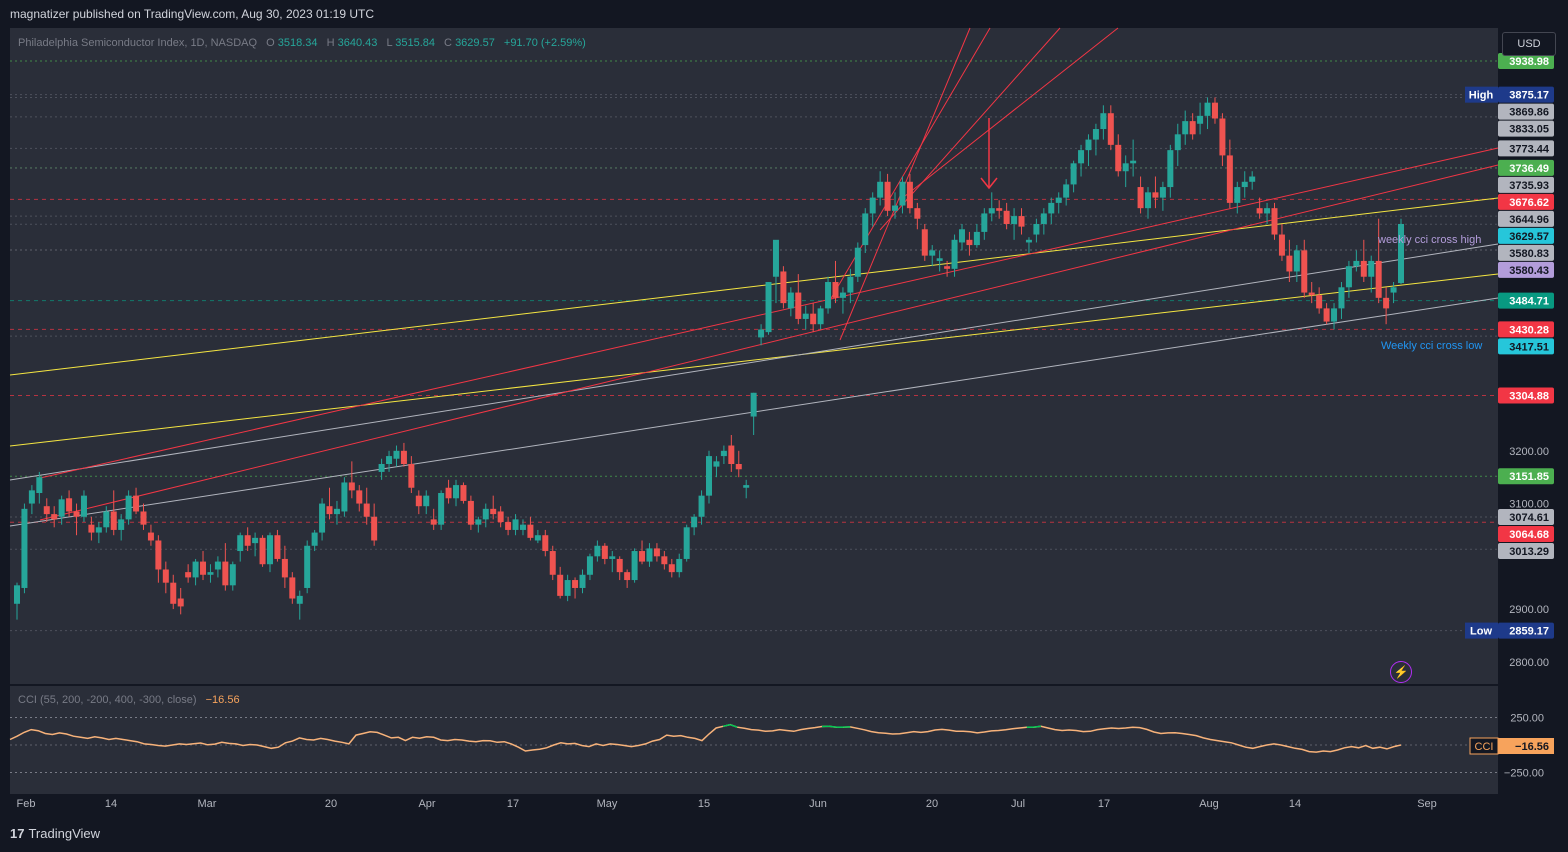  Describe the element at coordinates (1529, 610) in the screenshot. I see `y-tick-label: 2900.00` at that location.